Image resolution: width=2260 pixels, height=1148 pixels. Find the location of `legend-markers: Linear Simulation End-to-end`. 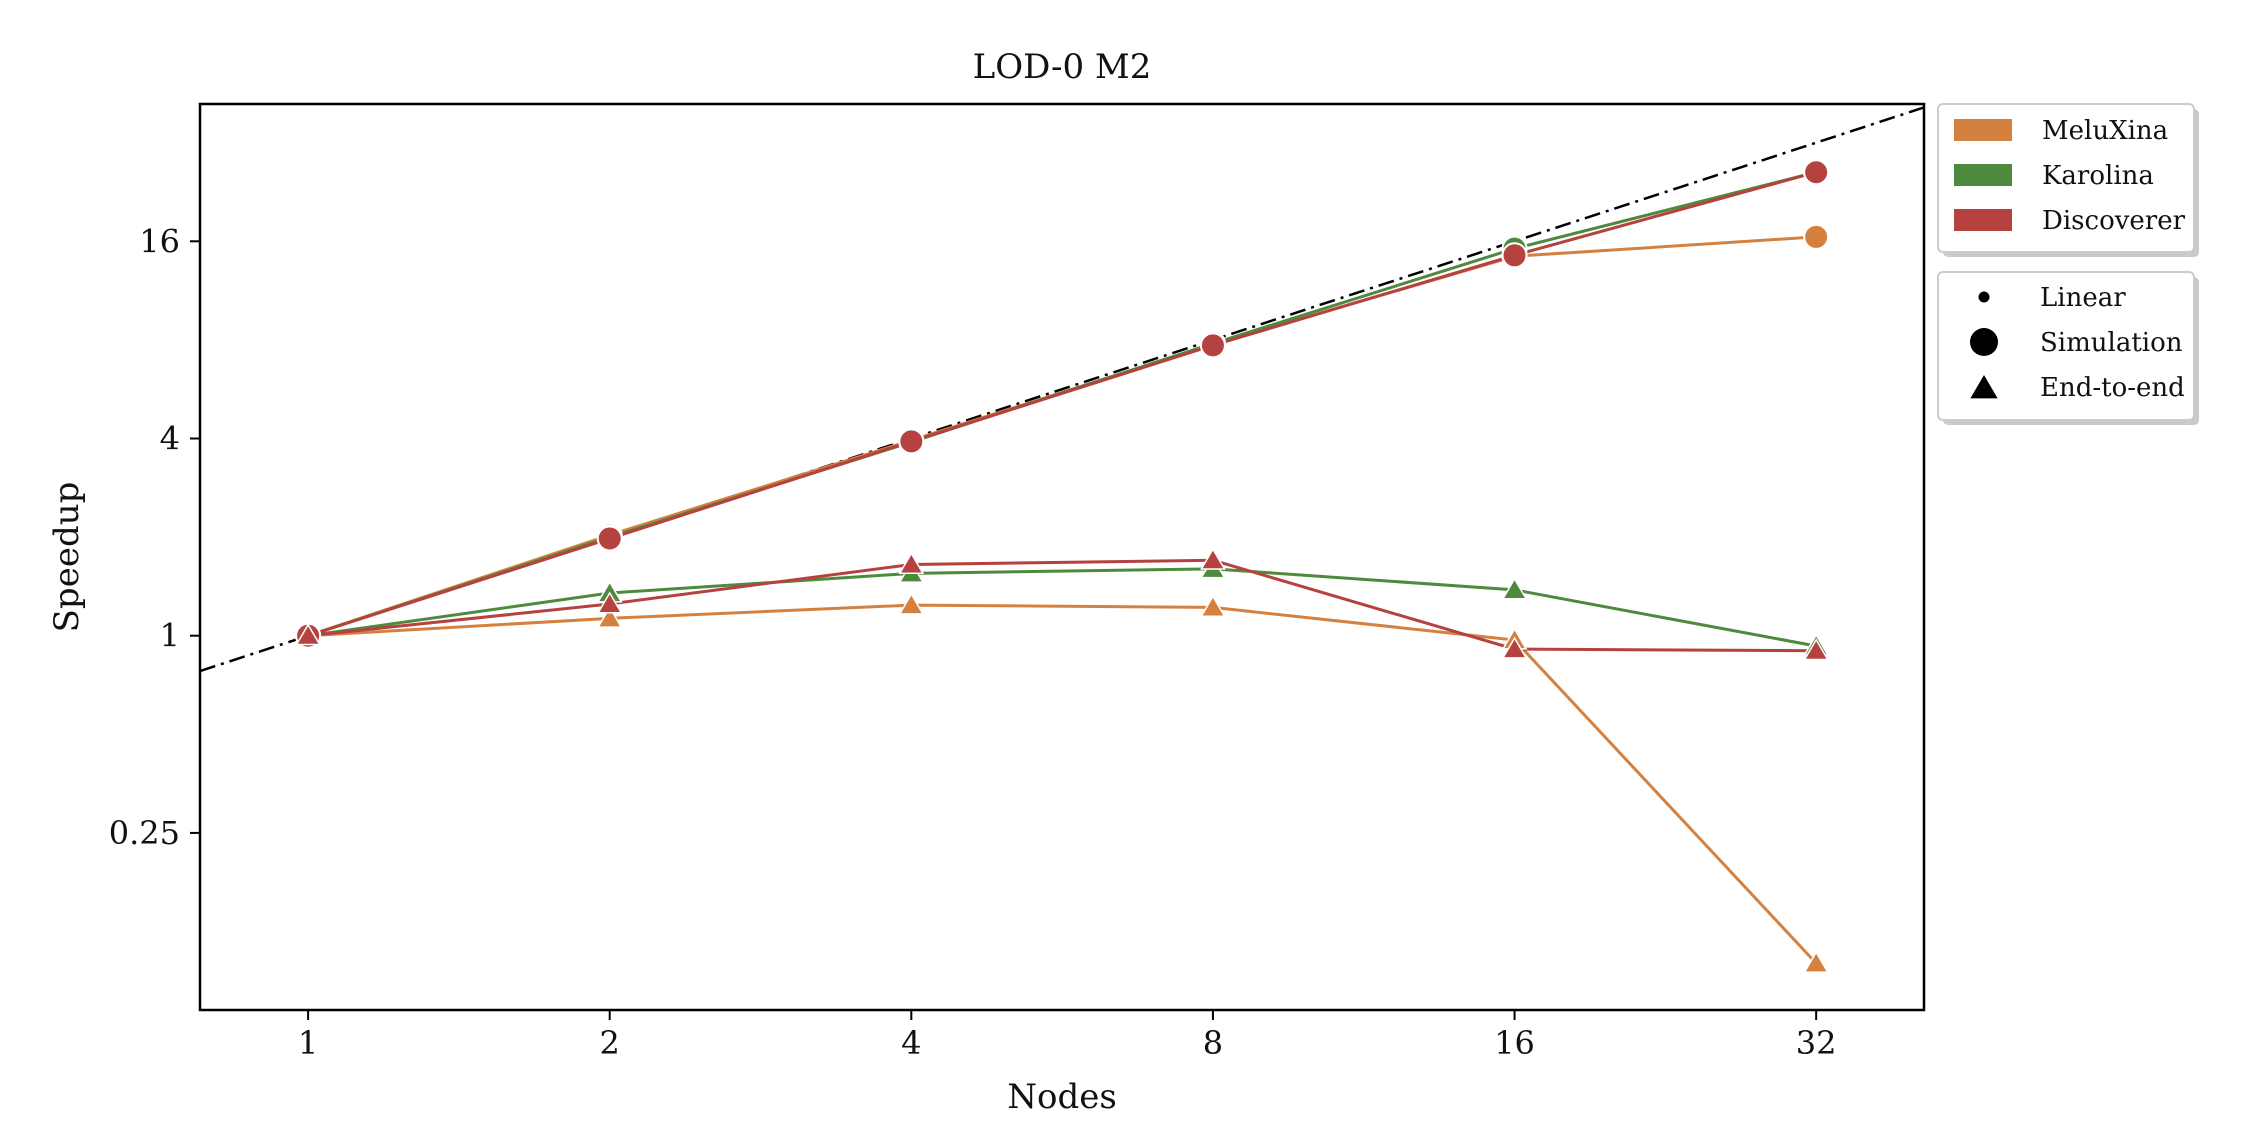

legend-markers: Linear Simulation End-to-end is located at coordinates (2068, 348).